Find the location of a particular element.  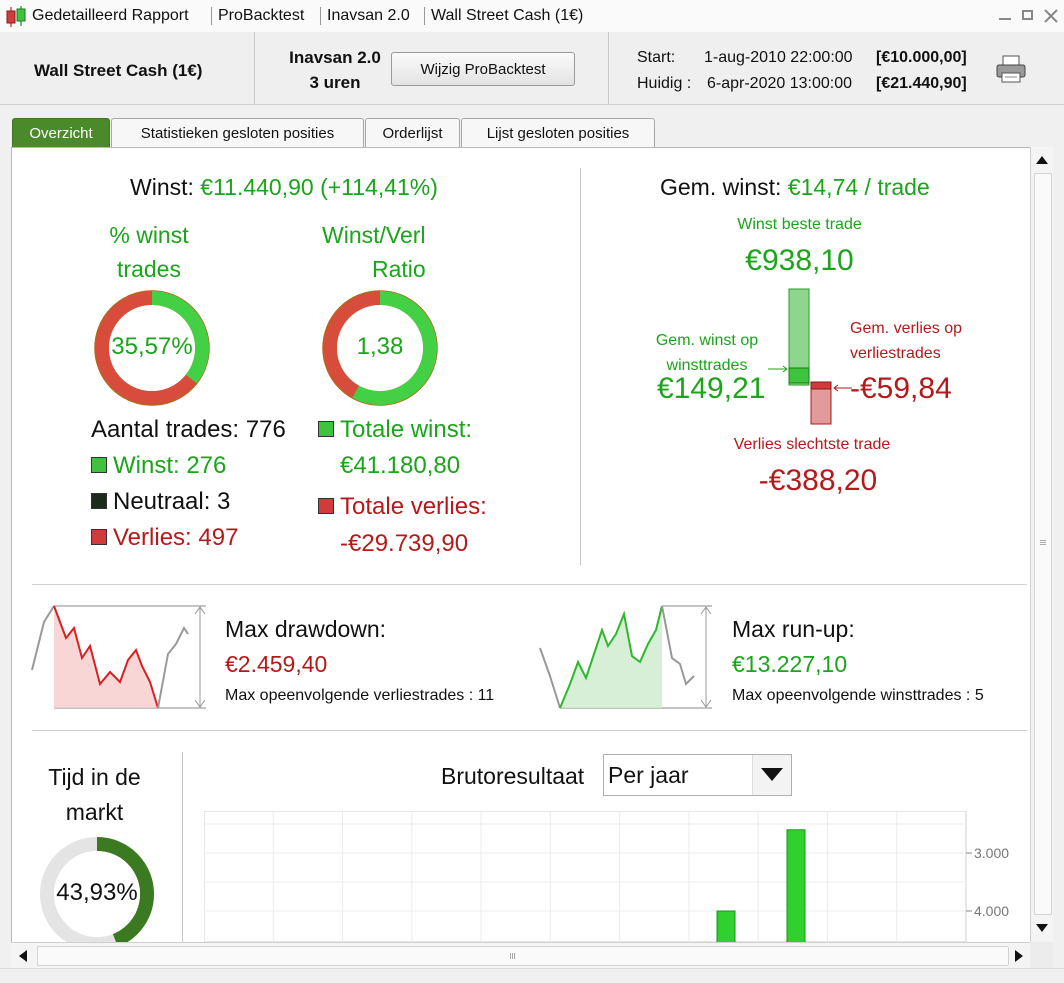

arrow-down-icon is located at coordinates (1042, 928).